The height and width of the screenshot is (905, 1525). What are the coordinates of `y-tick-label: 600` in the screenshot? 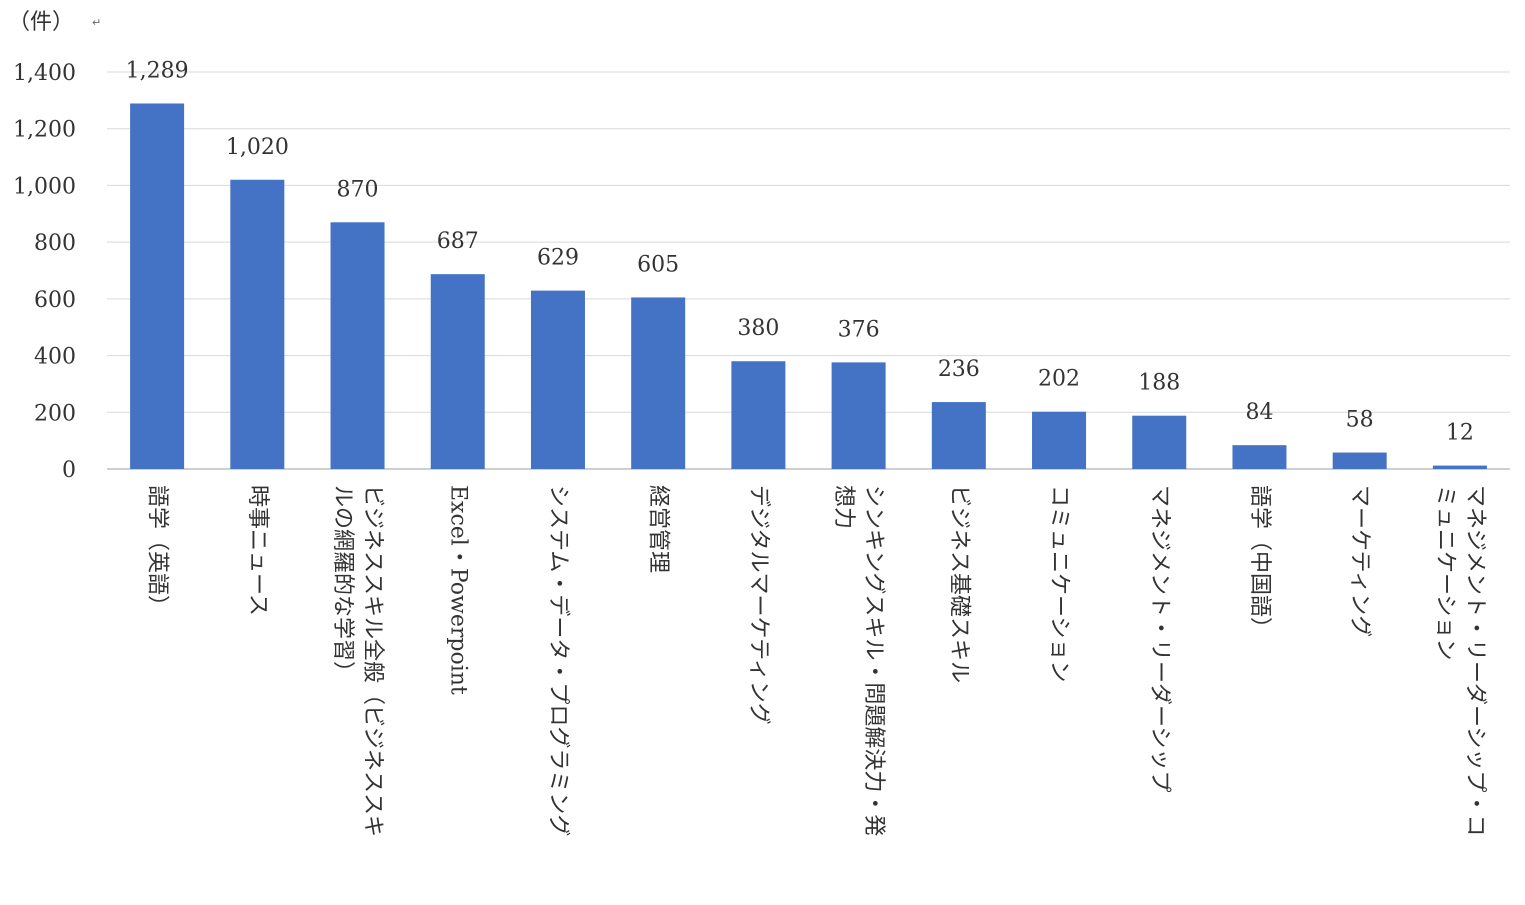 It's located at (55, 300).